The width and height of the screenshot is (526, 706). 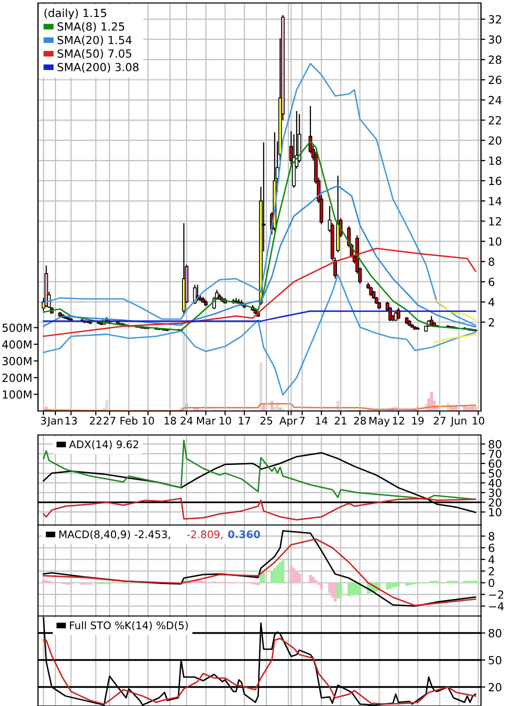 What do you see at coordinates (494, 19) in the screenshot?
I see `y-tick-label: 32` at bounding box center [494, 19].